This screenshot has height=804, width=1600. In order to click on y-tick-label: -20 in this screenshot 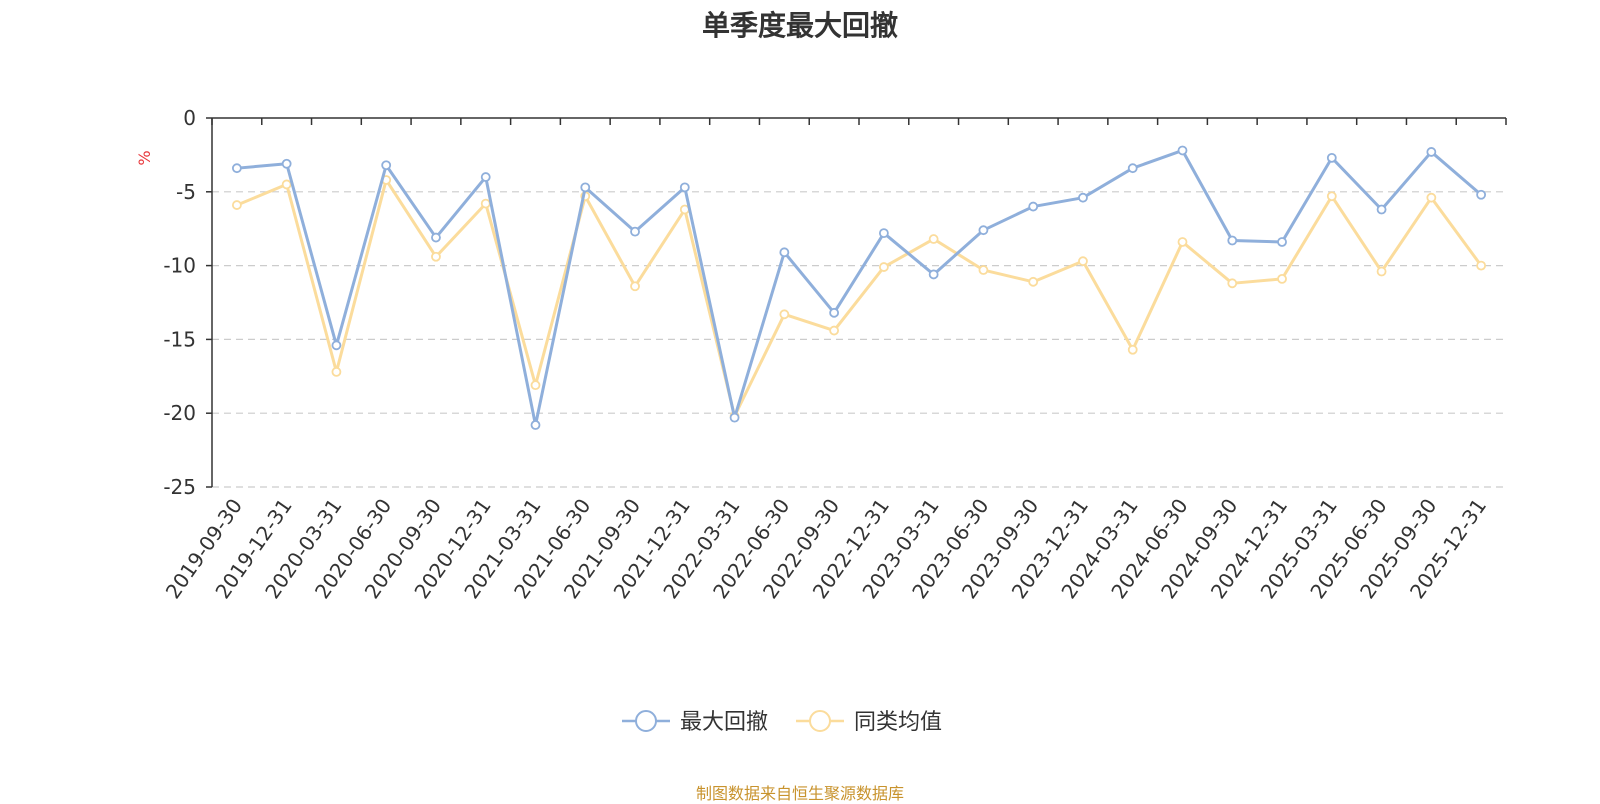, I will do `click(179, 413)`.